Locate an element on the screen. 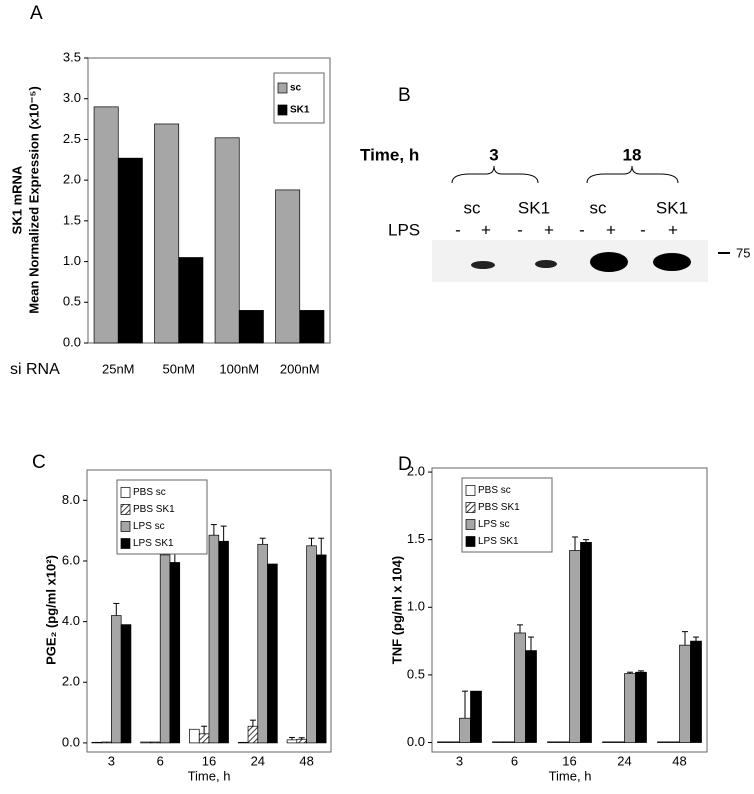 The height and width of the screenshot is (794, 754). legend-label: LPS SK1 is located at coordinates (498, 541).